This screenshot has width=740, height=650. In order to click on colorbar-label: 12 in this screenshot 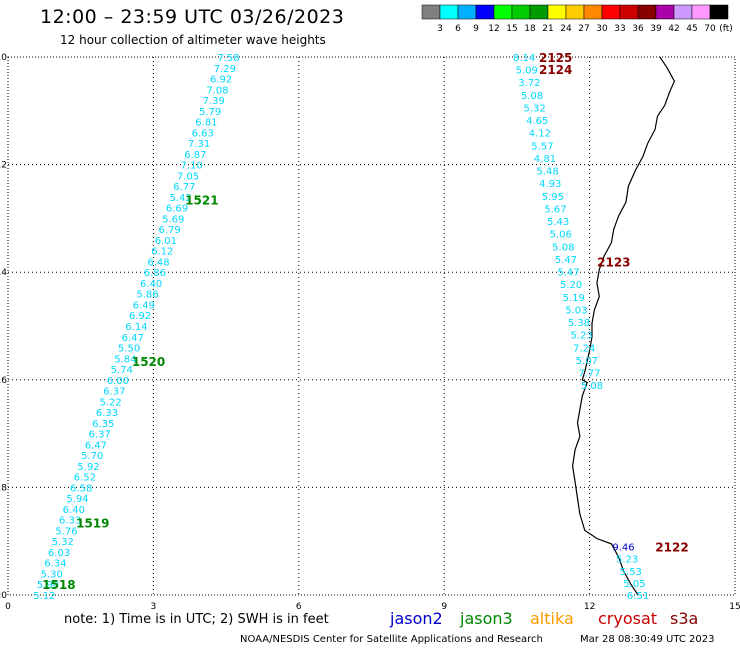, I will do `click(493, 29)`.